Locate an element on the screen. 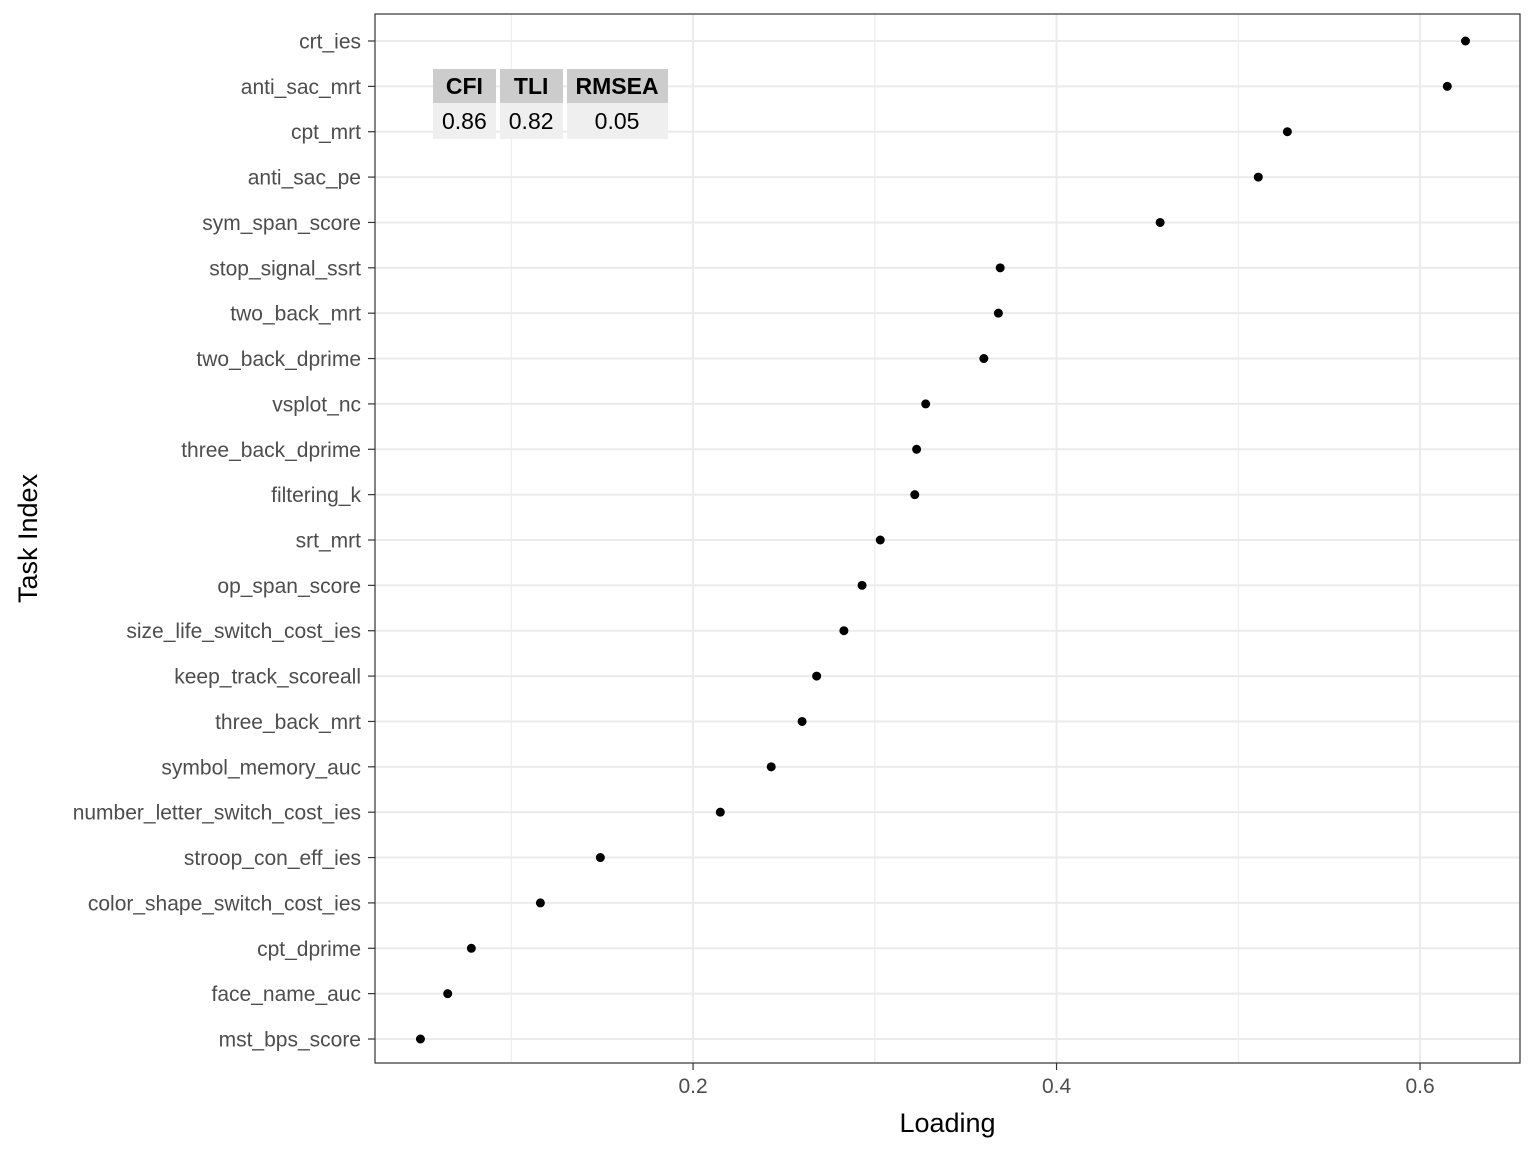 The width and height of the screenshot is (1536, 1152). y-tick-label: keep_track_scoreall is located at coordinates (267, 677).